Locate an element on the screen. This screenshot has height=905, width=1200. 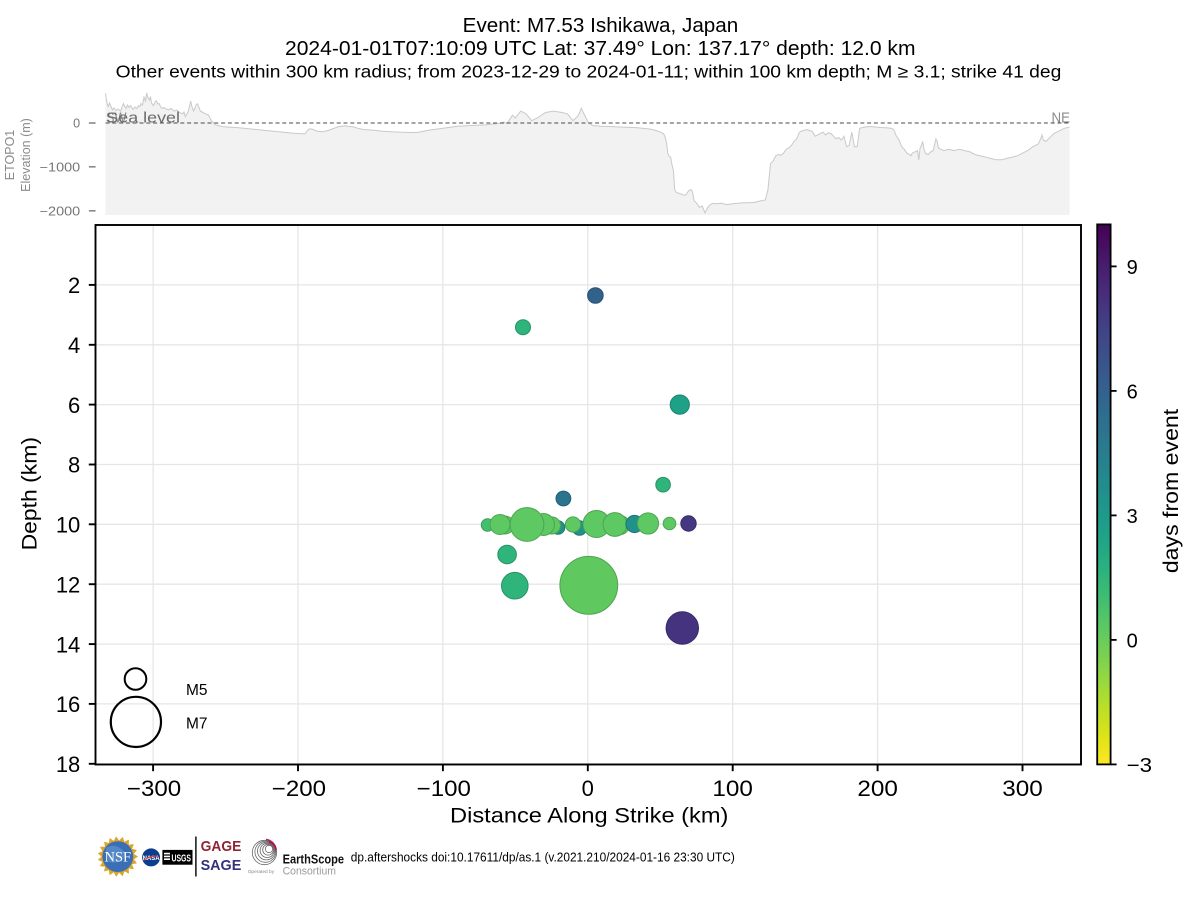
svg-text: −2000 is located at coordinates (60, 211).